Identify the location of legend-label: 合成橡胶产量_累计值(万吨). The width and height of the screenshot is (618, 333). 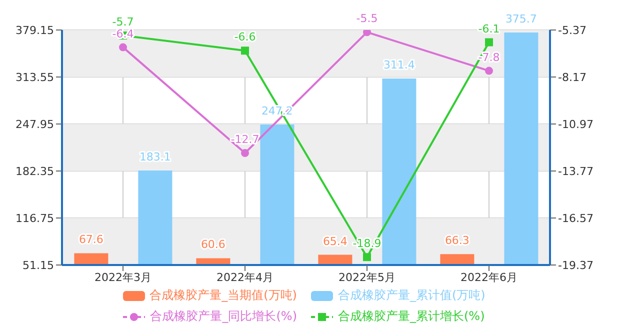
(412, 295).